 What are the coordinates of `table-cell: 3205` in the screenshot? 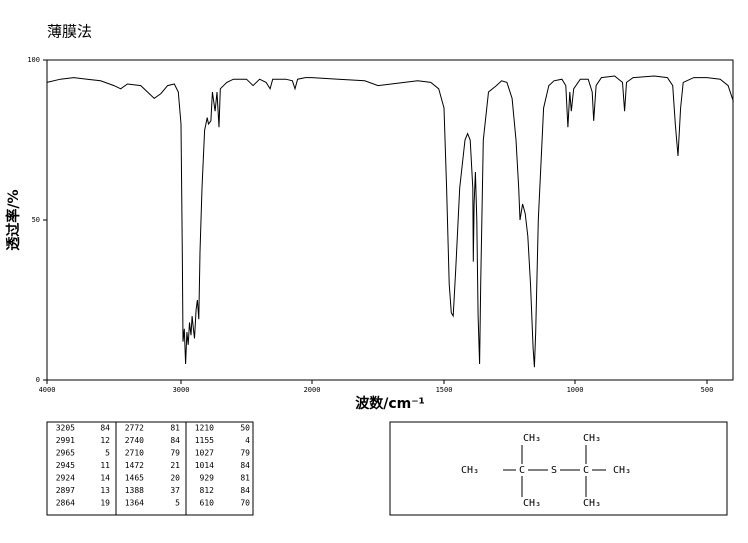 It's located at (65, 428).